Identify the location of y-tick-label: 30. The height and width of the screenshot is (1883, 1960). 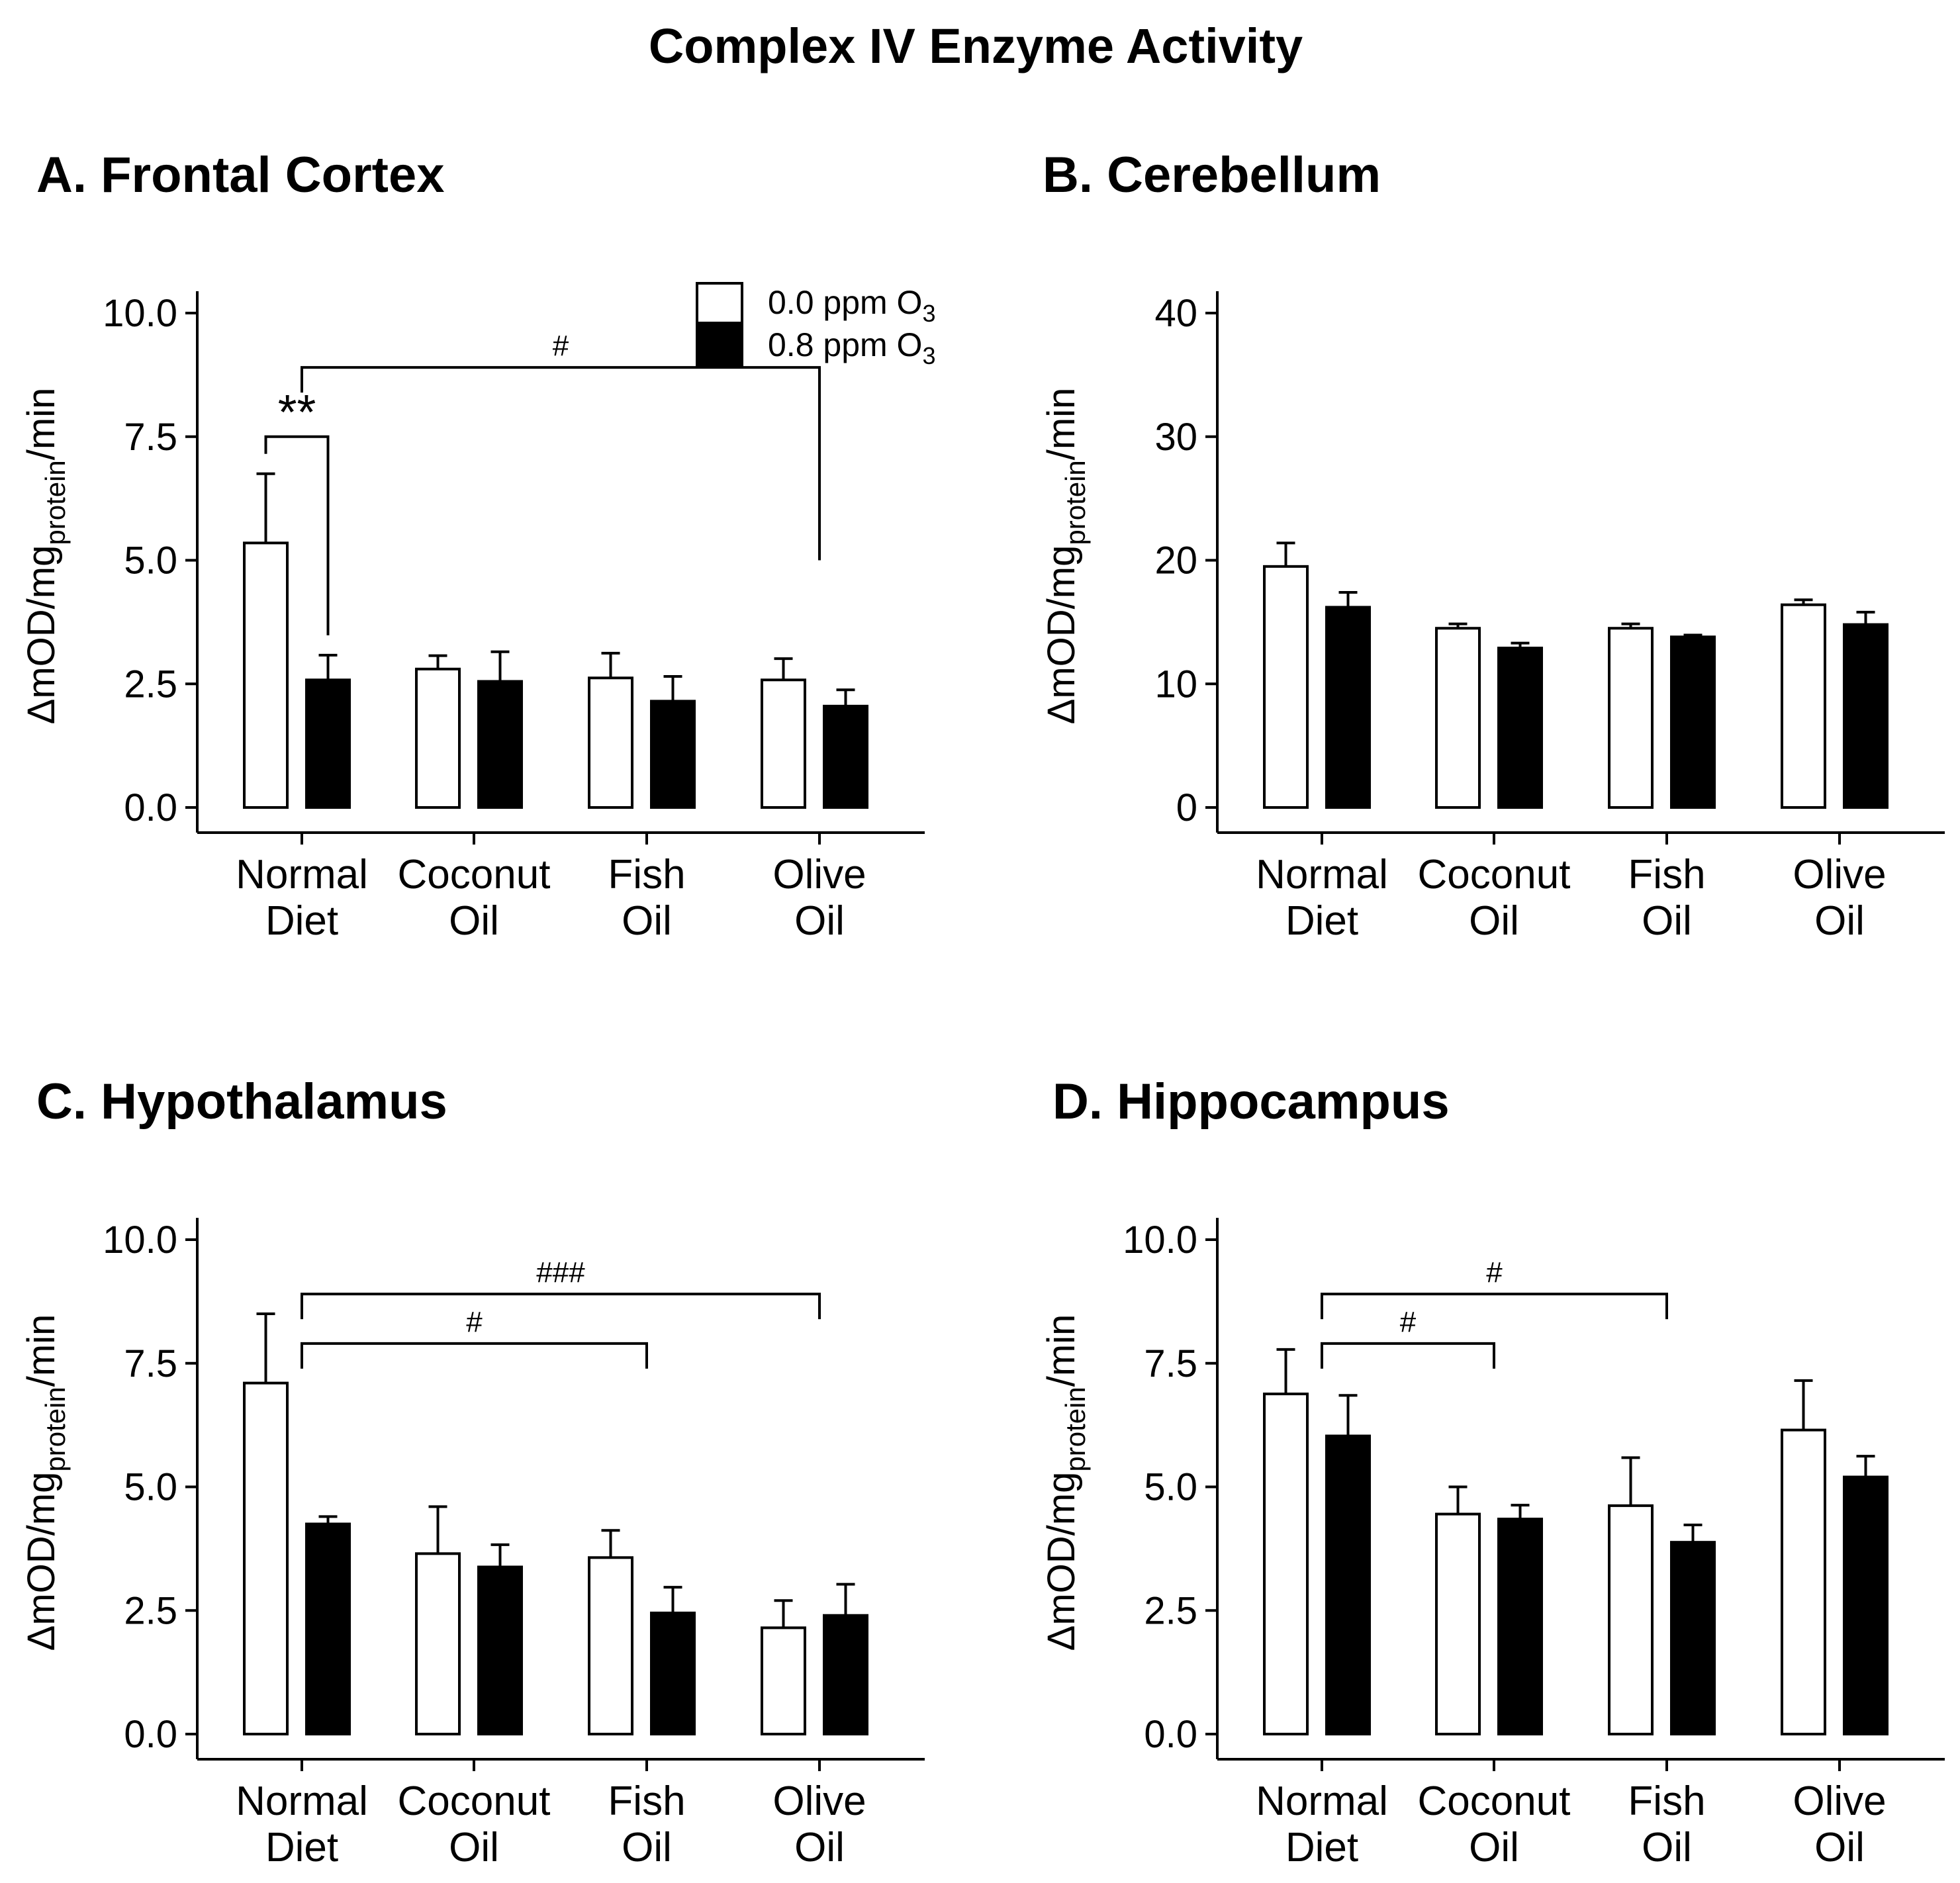
(1175, 437).